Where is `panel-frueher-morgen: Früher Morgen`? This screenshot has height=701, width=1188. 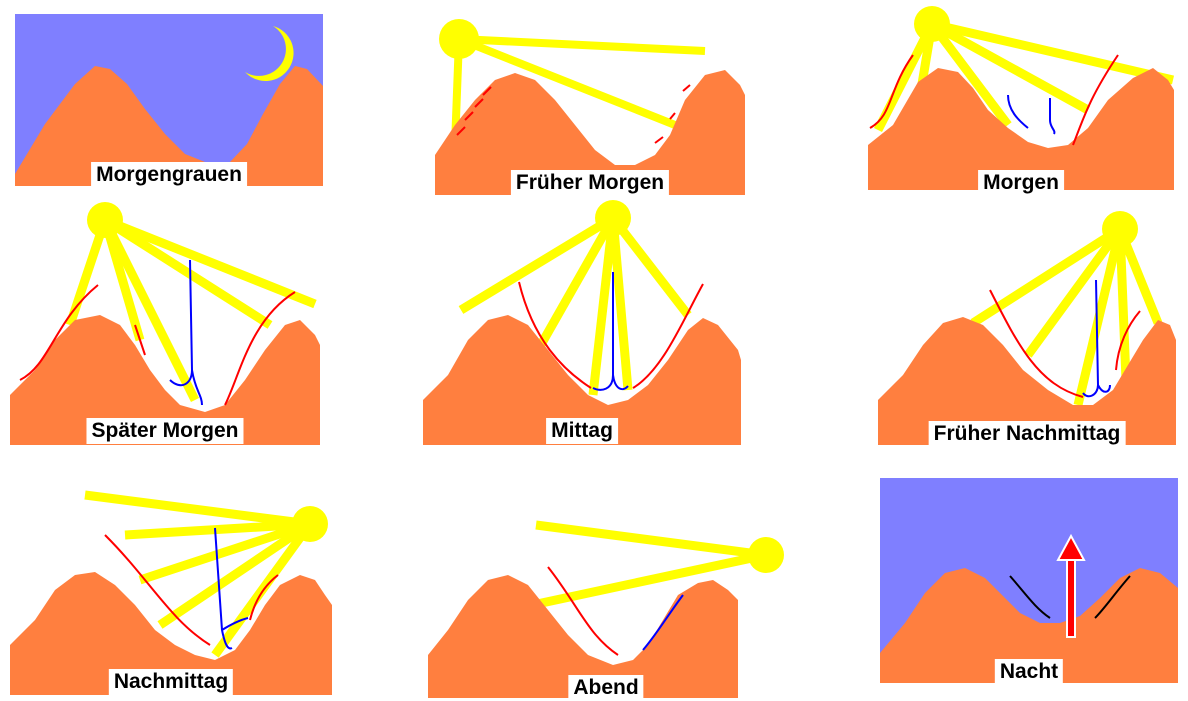 panel-frueher-morgen: Früher Morgen is located at coordinates (590, 105).